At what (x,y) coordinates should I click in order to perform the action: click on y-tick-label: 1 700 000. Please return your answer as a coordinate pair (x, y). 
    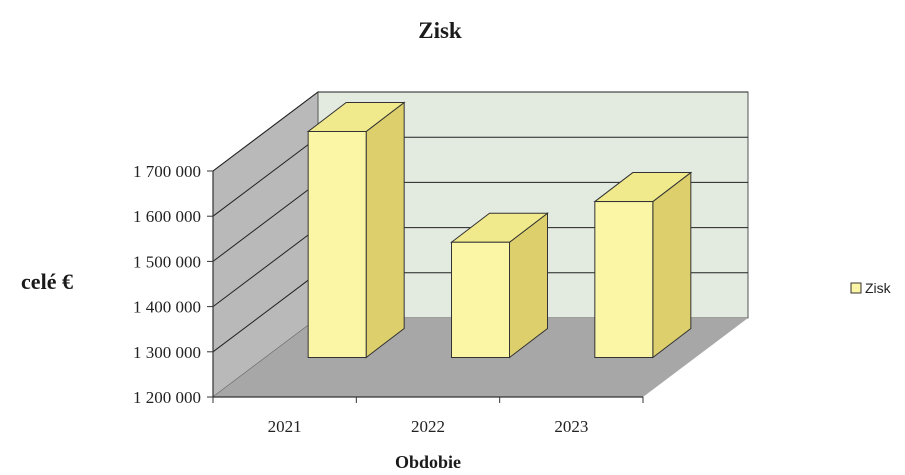
    Looking at the image, I should click on (167, 171).